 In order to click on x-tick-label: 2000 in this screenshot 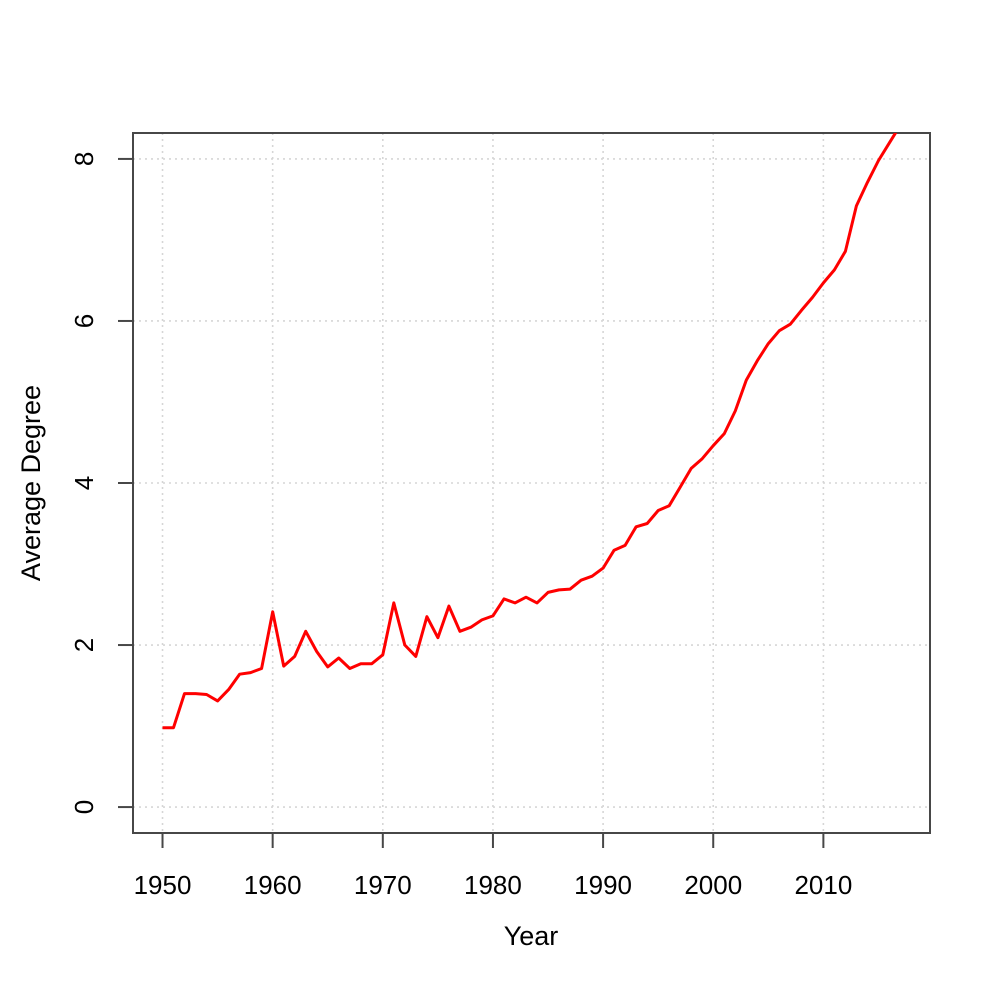, I will do `click(713, 885)`.